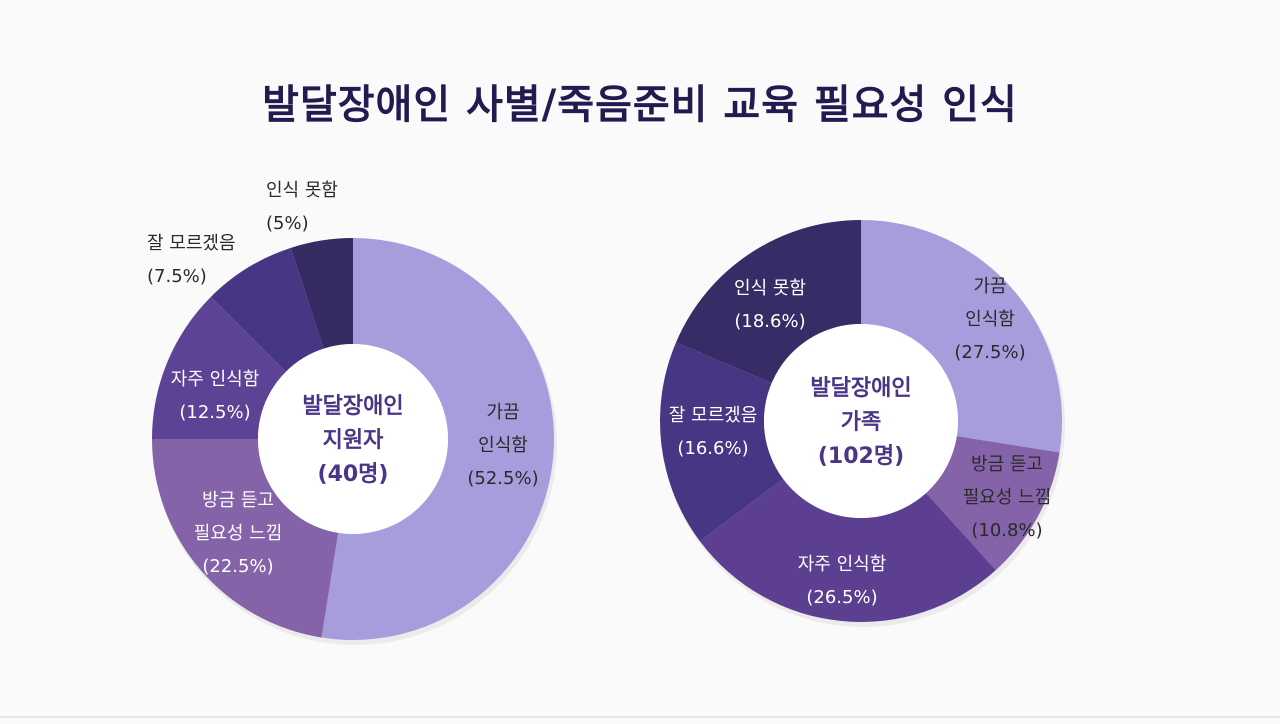  What do you see at coordinates (770, 305) in the screenshot?
I see `slice-label: 인식 못함 (18.6%)` at bounding box center [770, 305].